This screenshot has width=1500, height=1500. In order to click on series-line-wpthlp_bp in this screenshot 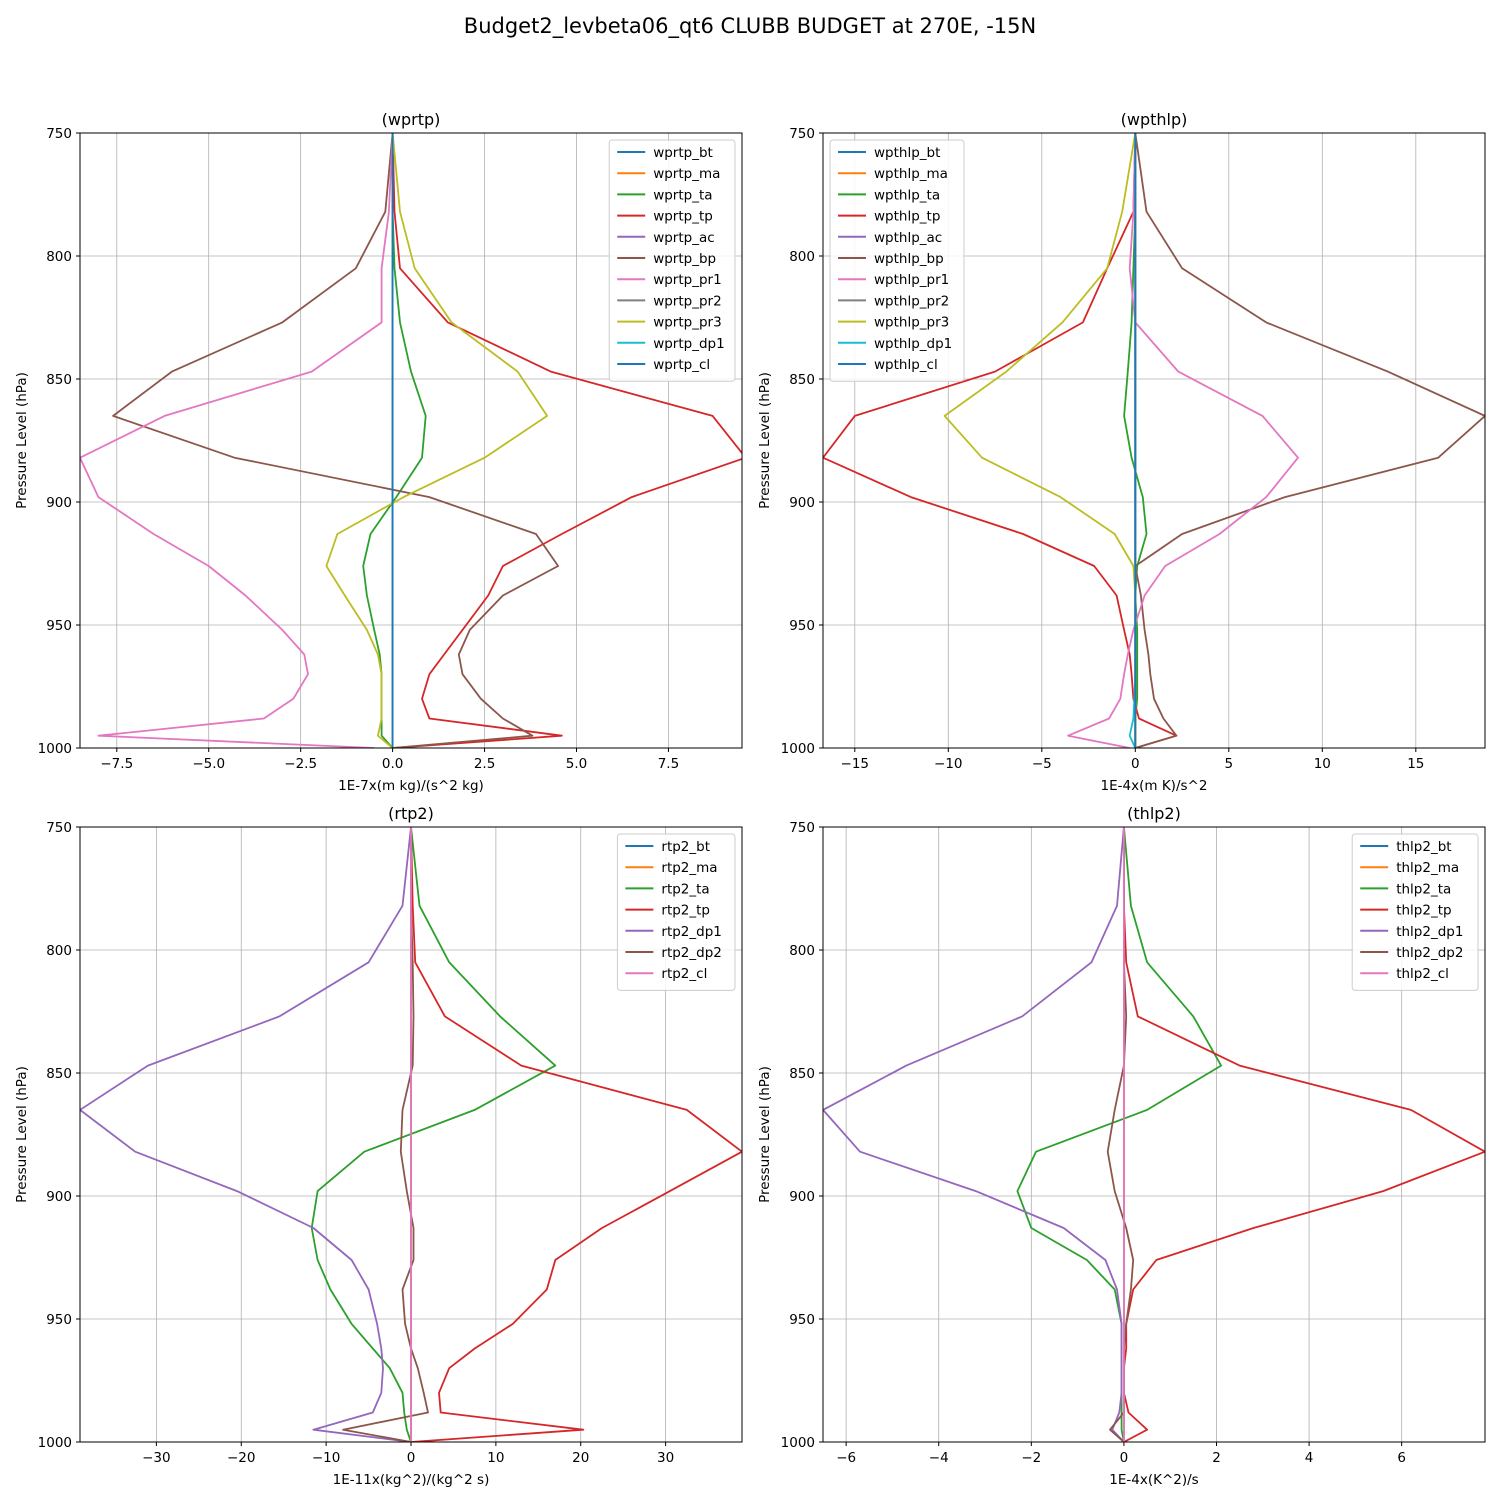, I will do `click(1309, 440)`.